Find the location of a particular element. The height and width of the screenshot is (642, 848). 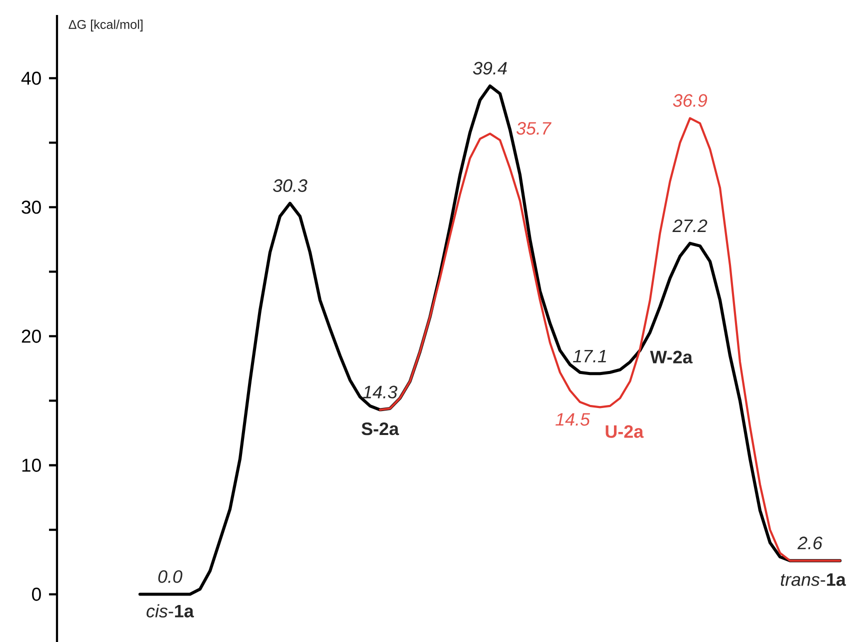

y-tick-label: 30 is located at coordinates (31, 207).